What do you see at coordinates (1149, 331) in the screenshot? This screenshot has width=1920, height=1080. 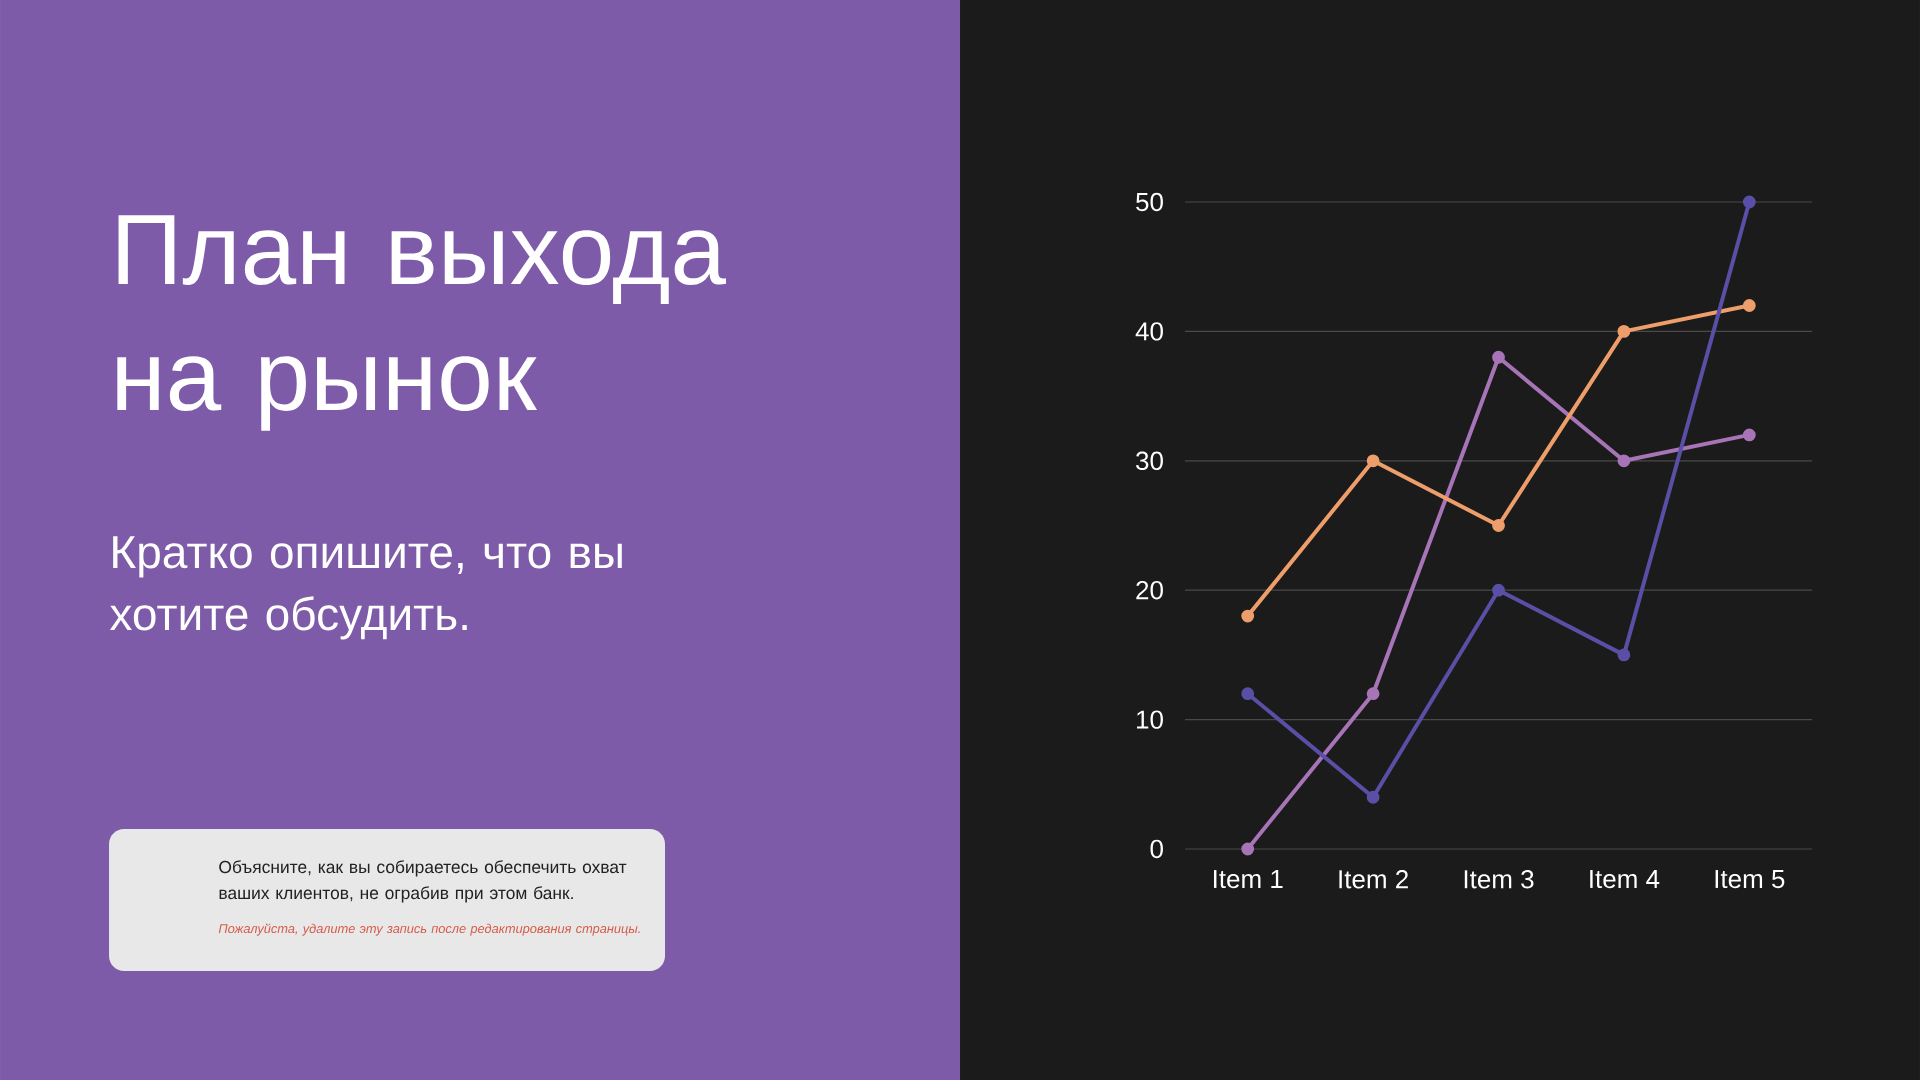 I see `y-tick-label: 40` at bounding box center [1149, 331].